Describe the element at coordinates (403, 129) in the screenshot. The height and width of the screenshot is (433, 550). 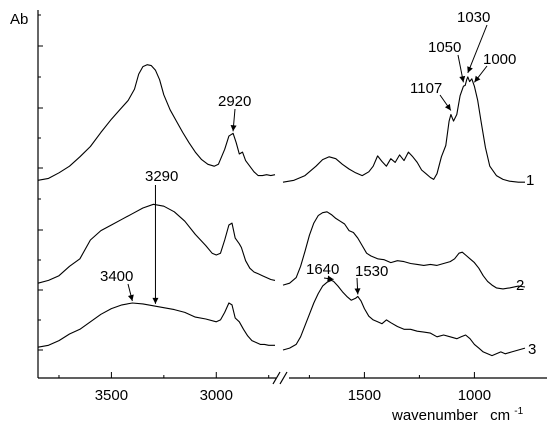
I see `series-1-right-line` at that location.